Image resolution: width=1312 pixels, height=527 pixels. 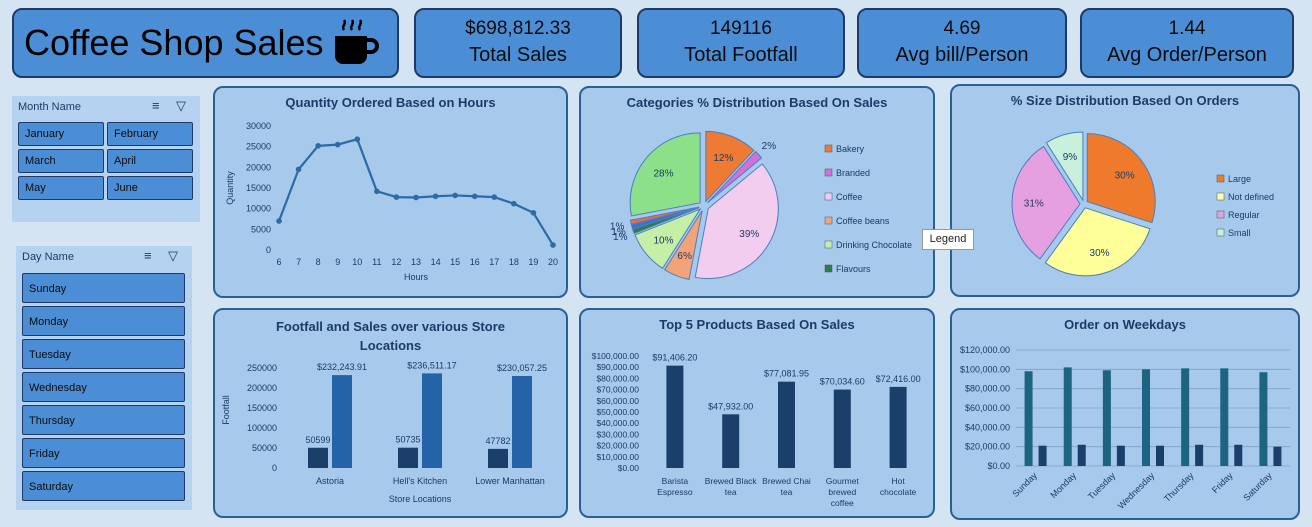 What do you see at coordinates (150, 134) in the screenshot?
I see `slicer-item-february: February` at bounding box center [150, 134].